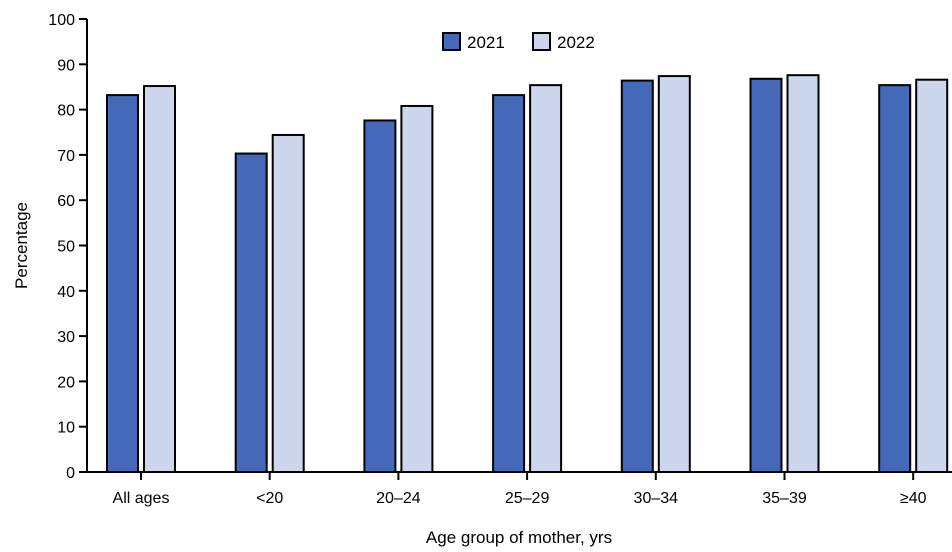 This screenshot has width=952, height=552. I want to click on x-tick-label: <20, so click(269, 498).